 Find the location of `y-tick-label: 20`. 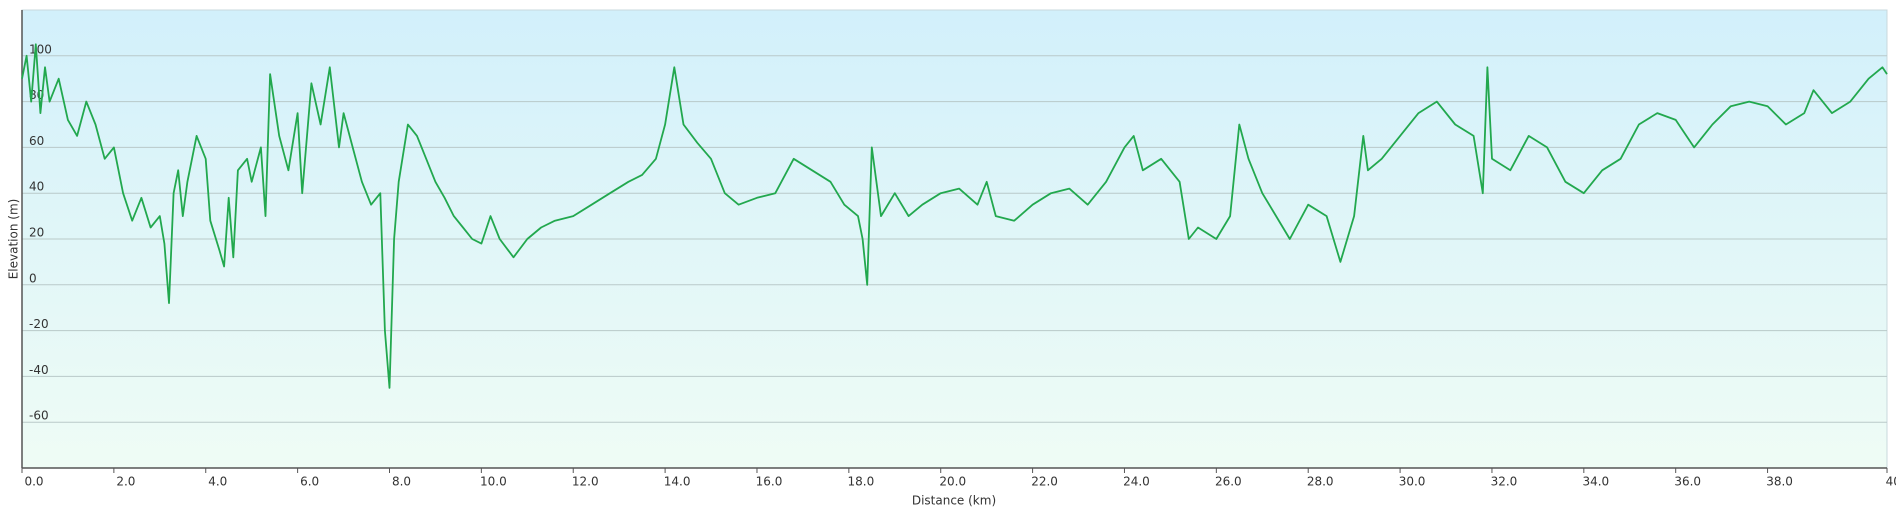

y-tick-label: 20 is located at coordinates (36, 233).